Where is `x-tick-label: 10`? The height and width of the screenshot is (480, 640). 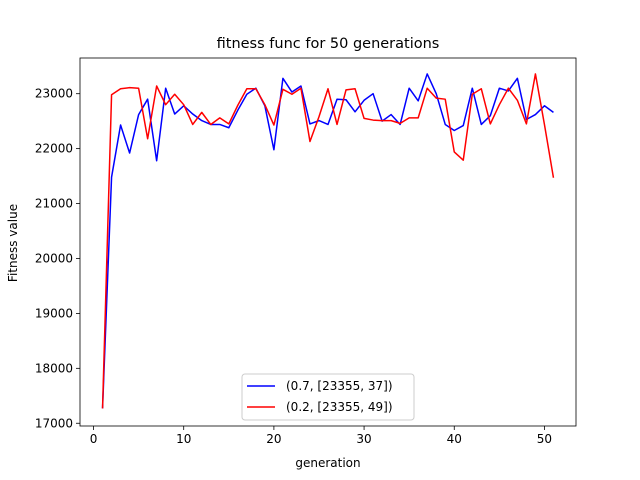 x-tick-label: 10 is located at coordinates (183, 439).